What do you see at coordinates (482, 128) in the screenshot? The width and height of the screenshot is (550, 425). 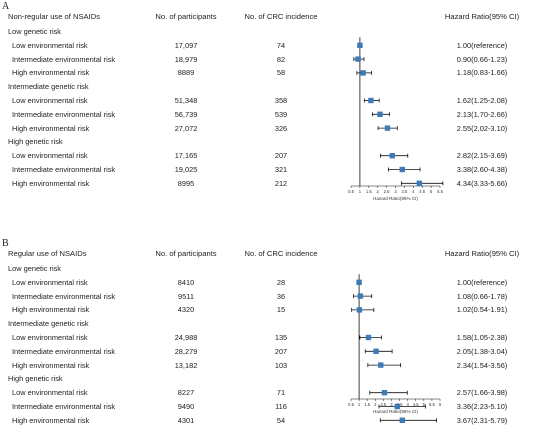 I see `hazard-ratio-text: 2.55(2.02-3.10)` at bounding box center [482, 128].